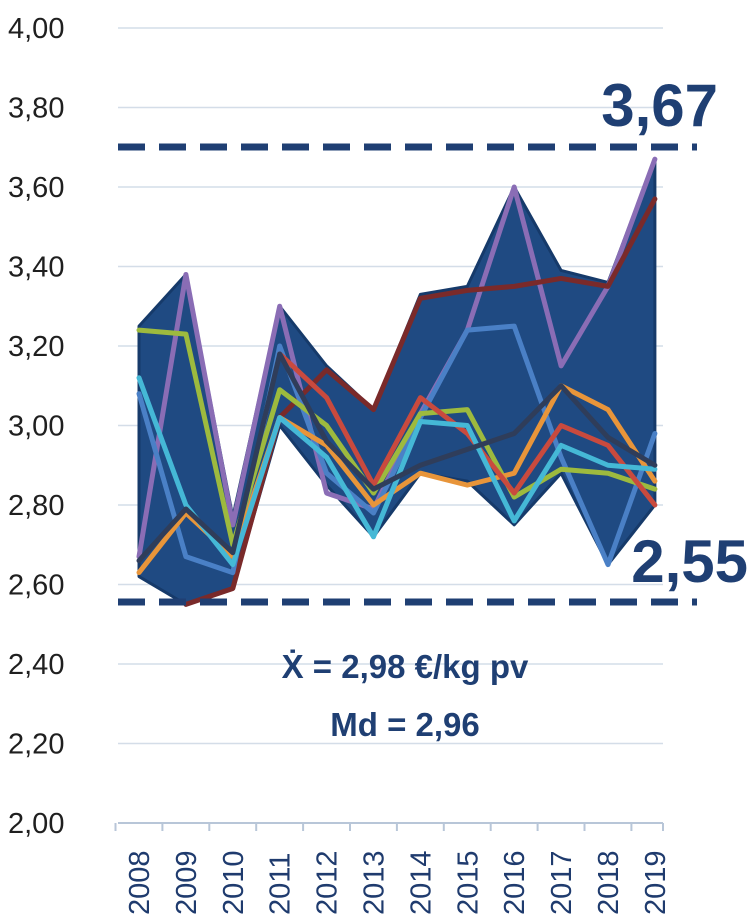  Describe the element at coordinates (36, 506) in the screenshot. I see `y-tick-label: 2,80` at that location.